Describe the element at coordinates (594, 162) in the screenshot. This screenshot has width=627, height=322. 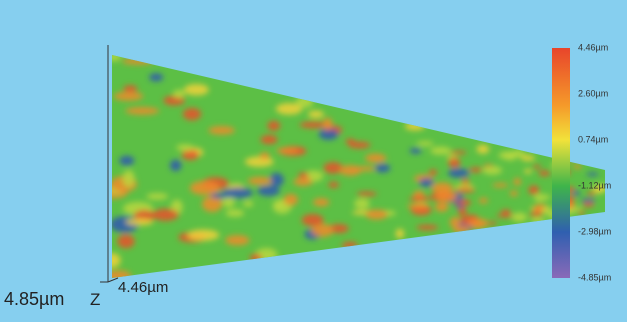
I see `colorbar-labels: 4.46µm 2.60µm 0.74µm -1.12µm -2.98µm -4.85µm` at that location.